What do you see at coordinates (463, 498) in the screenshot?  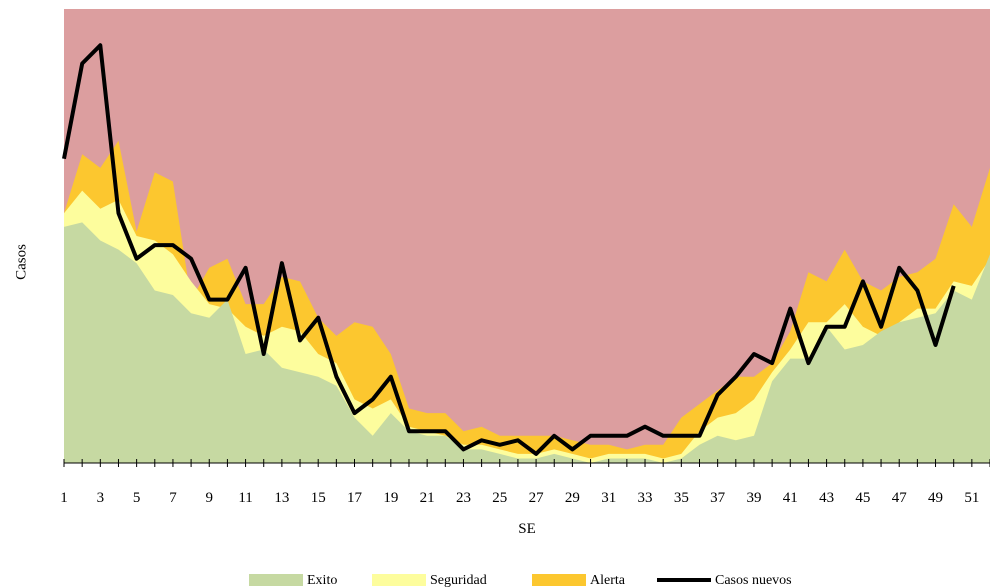 I see `x-tick-label: 23` at bounding box center [463, 498].